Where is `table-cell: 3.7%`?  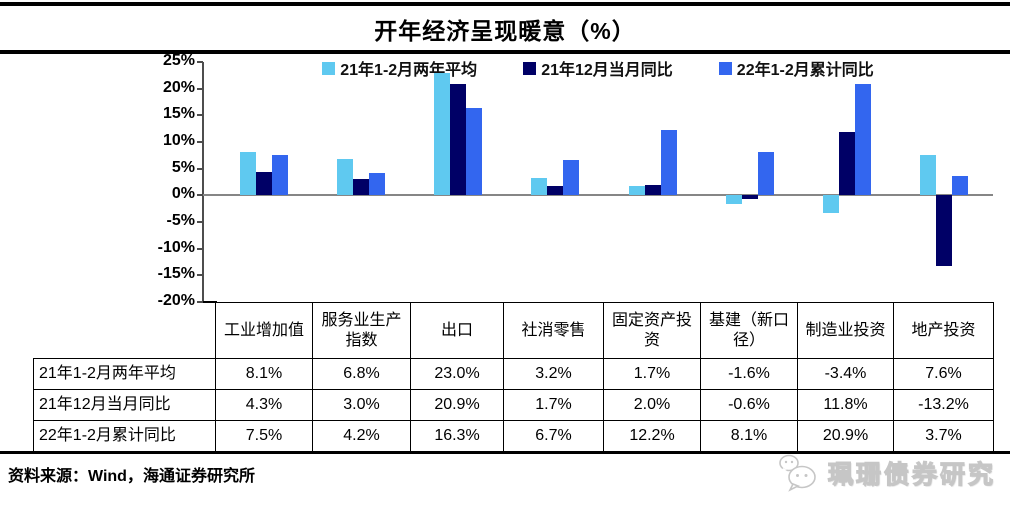
table-cell: 3.7% is located at coordinates (943, 436).